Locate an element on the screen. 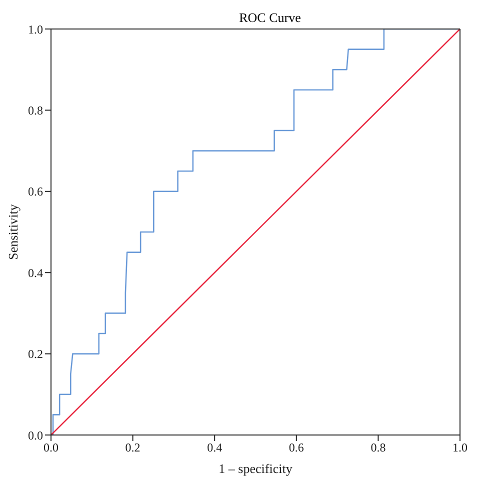  chart-title: ROC Curve is located at coordinates (270, 17).